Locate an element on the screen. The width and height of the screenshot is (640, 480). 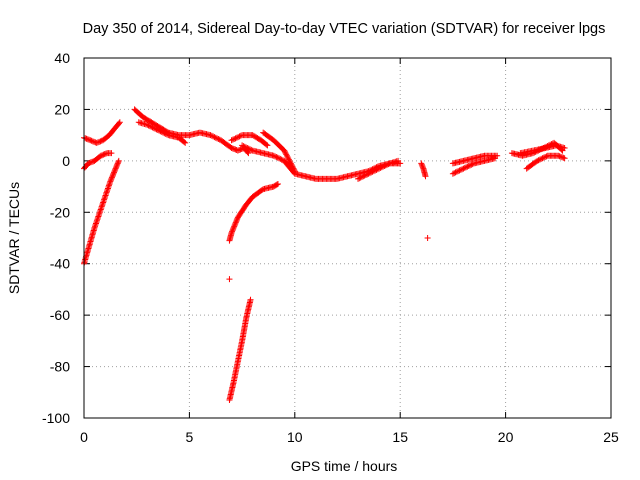
series-track-e is located at coordinates (162, 132).